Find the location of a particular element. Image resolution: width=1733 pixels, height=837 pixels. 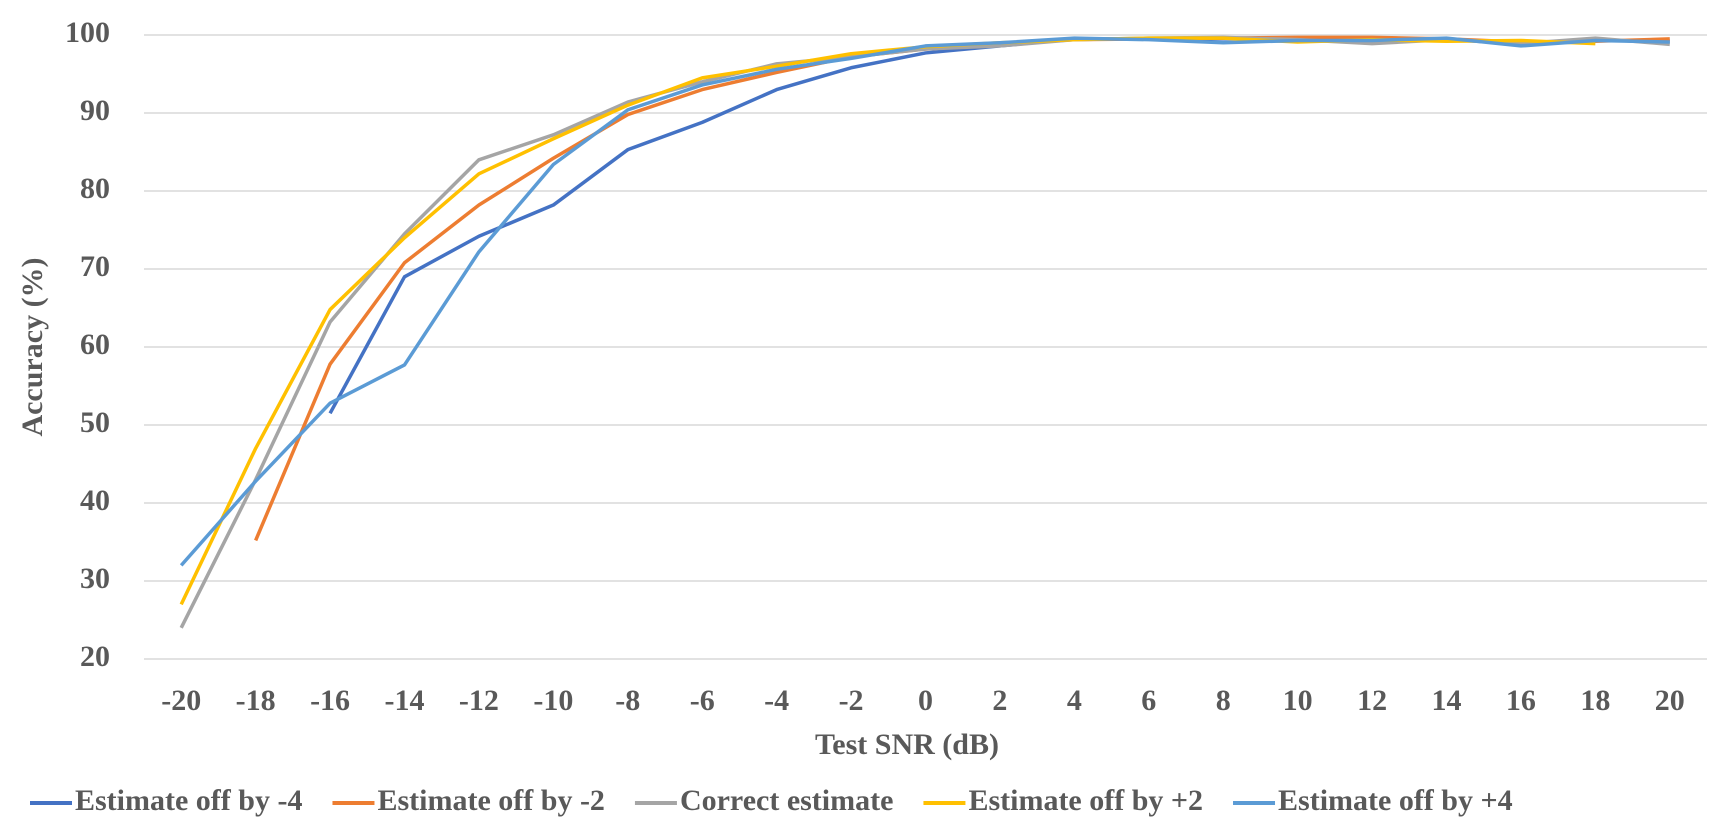

legend-label: Estimate off by -2 is located at coordinates (490, 800).